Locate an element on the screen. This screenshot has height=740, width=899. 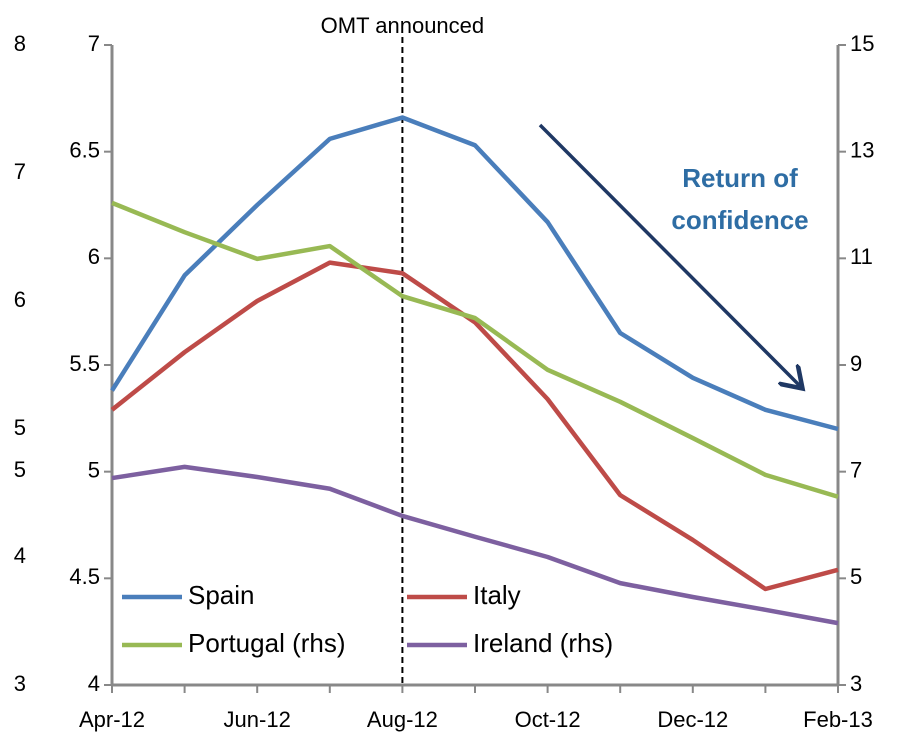
legend-label: Spain is located at coordinates (221, 595).